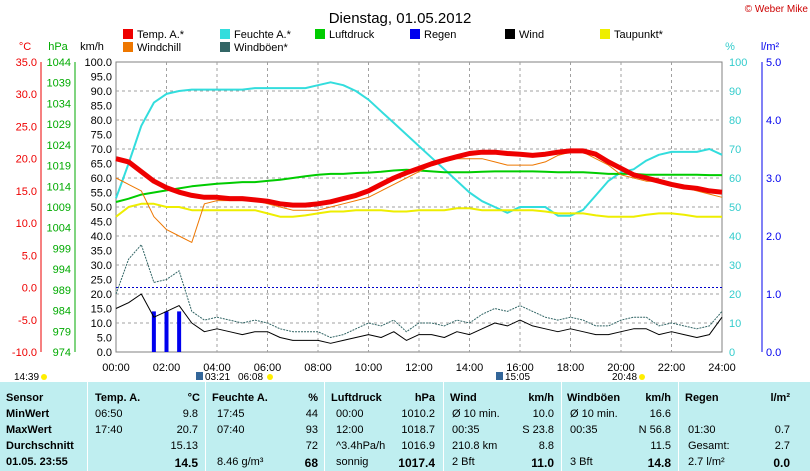 The image size is (810, 471). Describe the element at coordinates (732, 353) in the screenshot. I see `humidity-tick-label: 0` at that location.